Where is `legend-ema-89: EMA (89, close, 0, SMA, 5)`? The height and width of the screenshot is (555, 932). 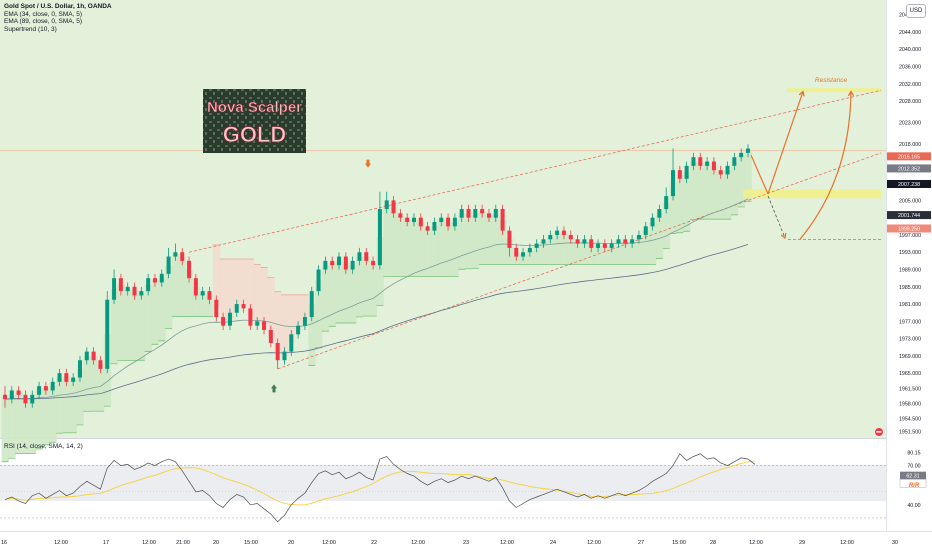
legend-ema-89: EMA (89, close, 0, SMA, 5) is located at coordinates (43, 22).